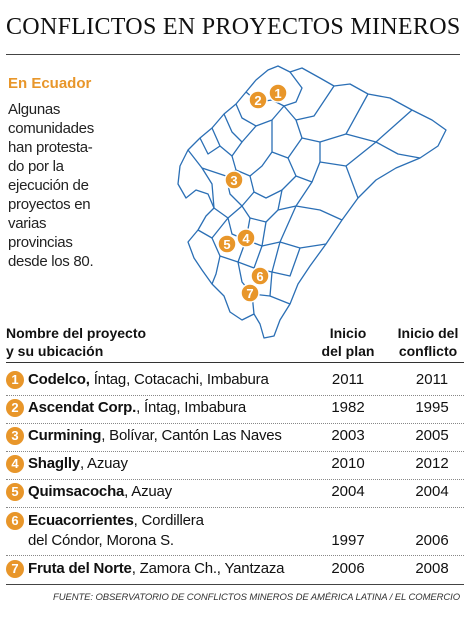  Describe the element at coordinates (191, 407) in the screenshot. I see `project-location: , Íntag, Imbabura` at that location.